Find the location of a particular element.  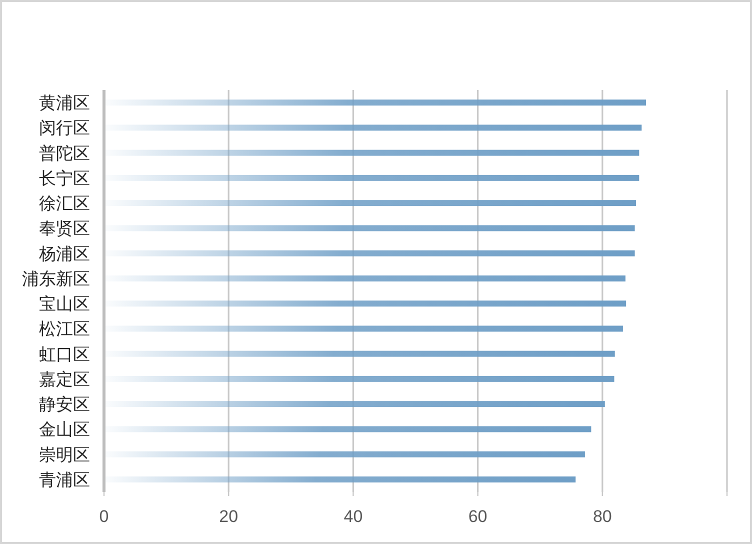

y-tick-label: 青浦区 is located at coordinates (64, 480).